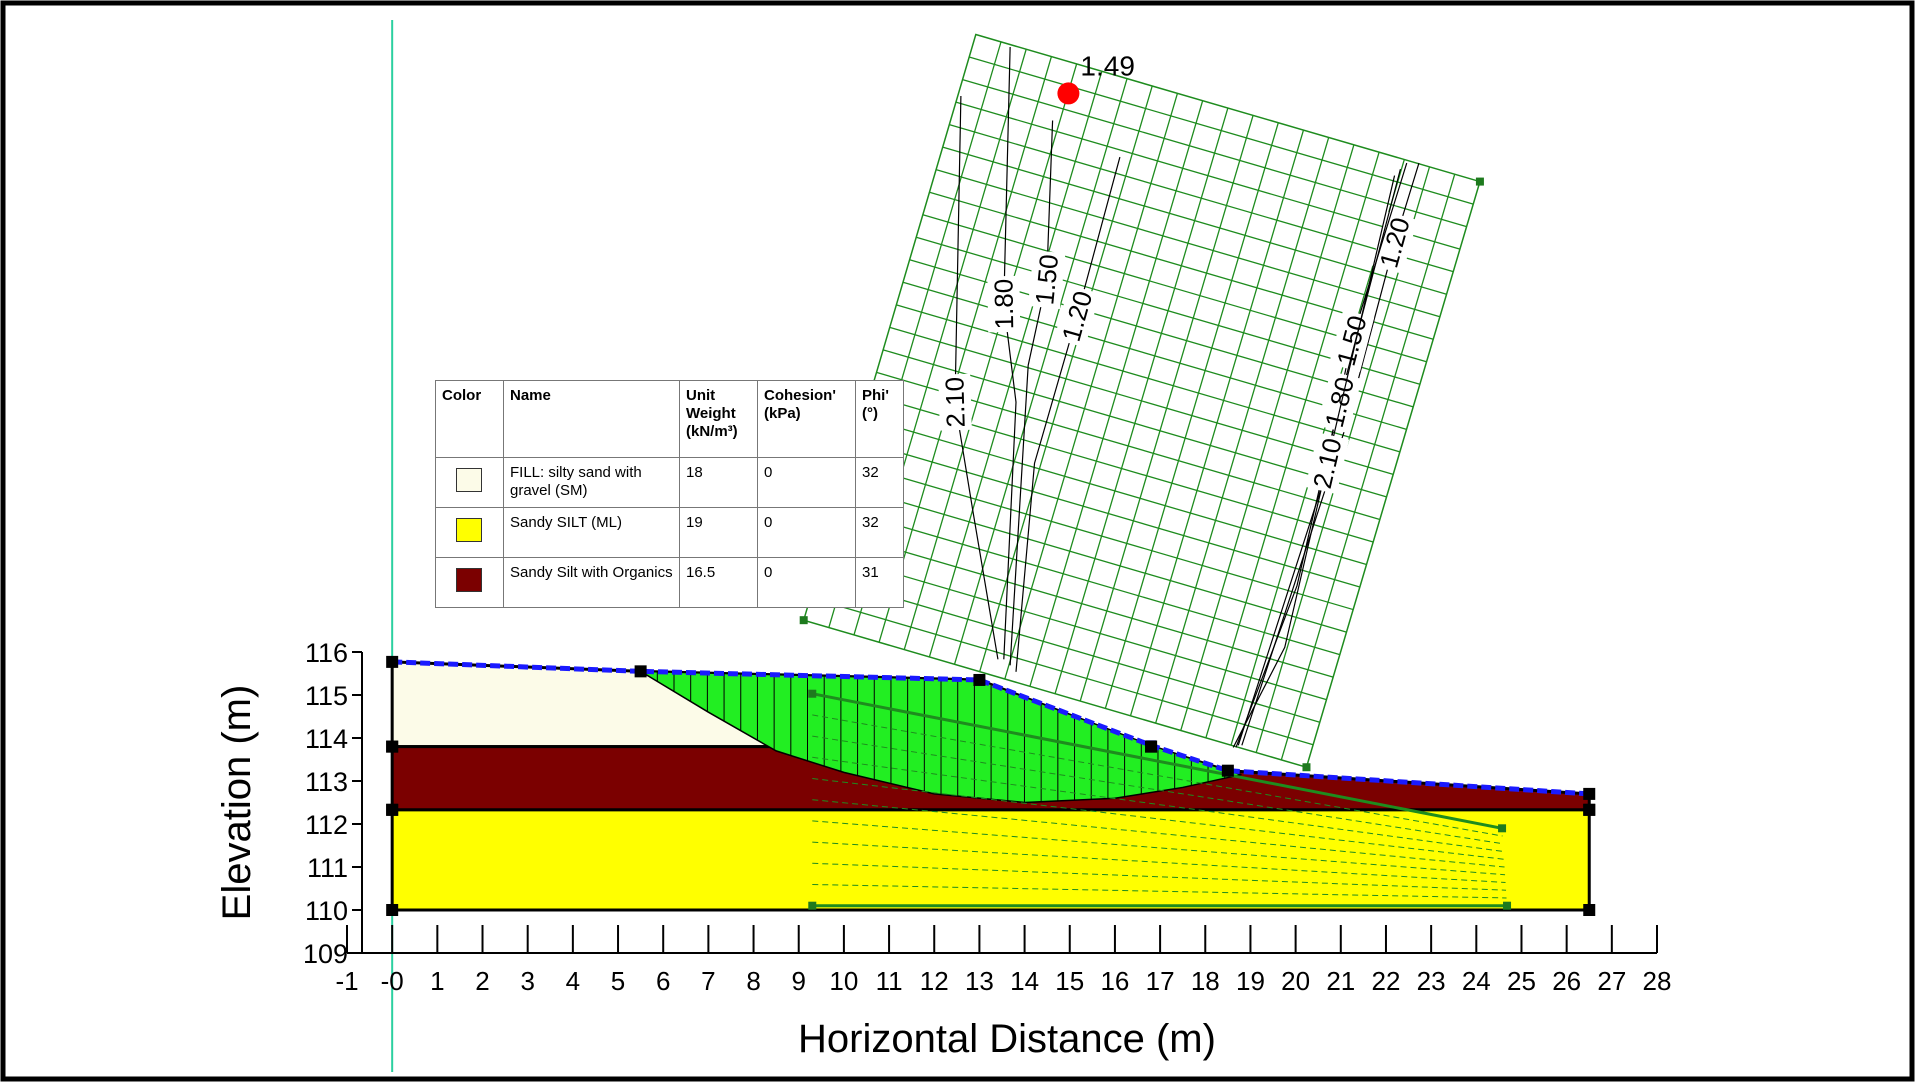 The image size is (1915, 1082). Describe the element at coordinates (718, 482) in the screenshot. I see `table-cell: 18` at that location.